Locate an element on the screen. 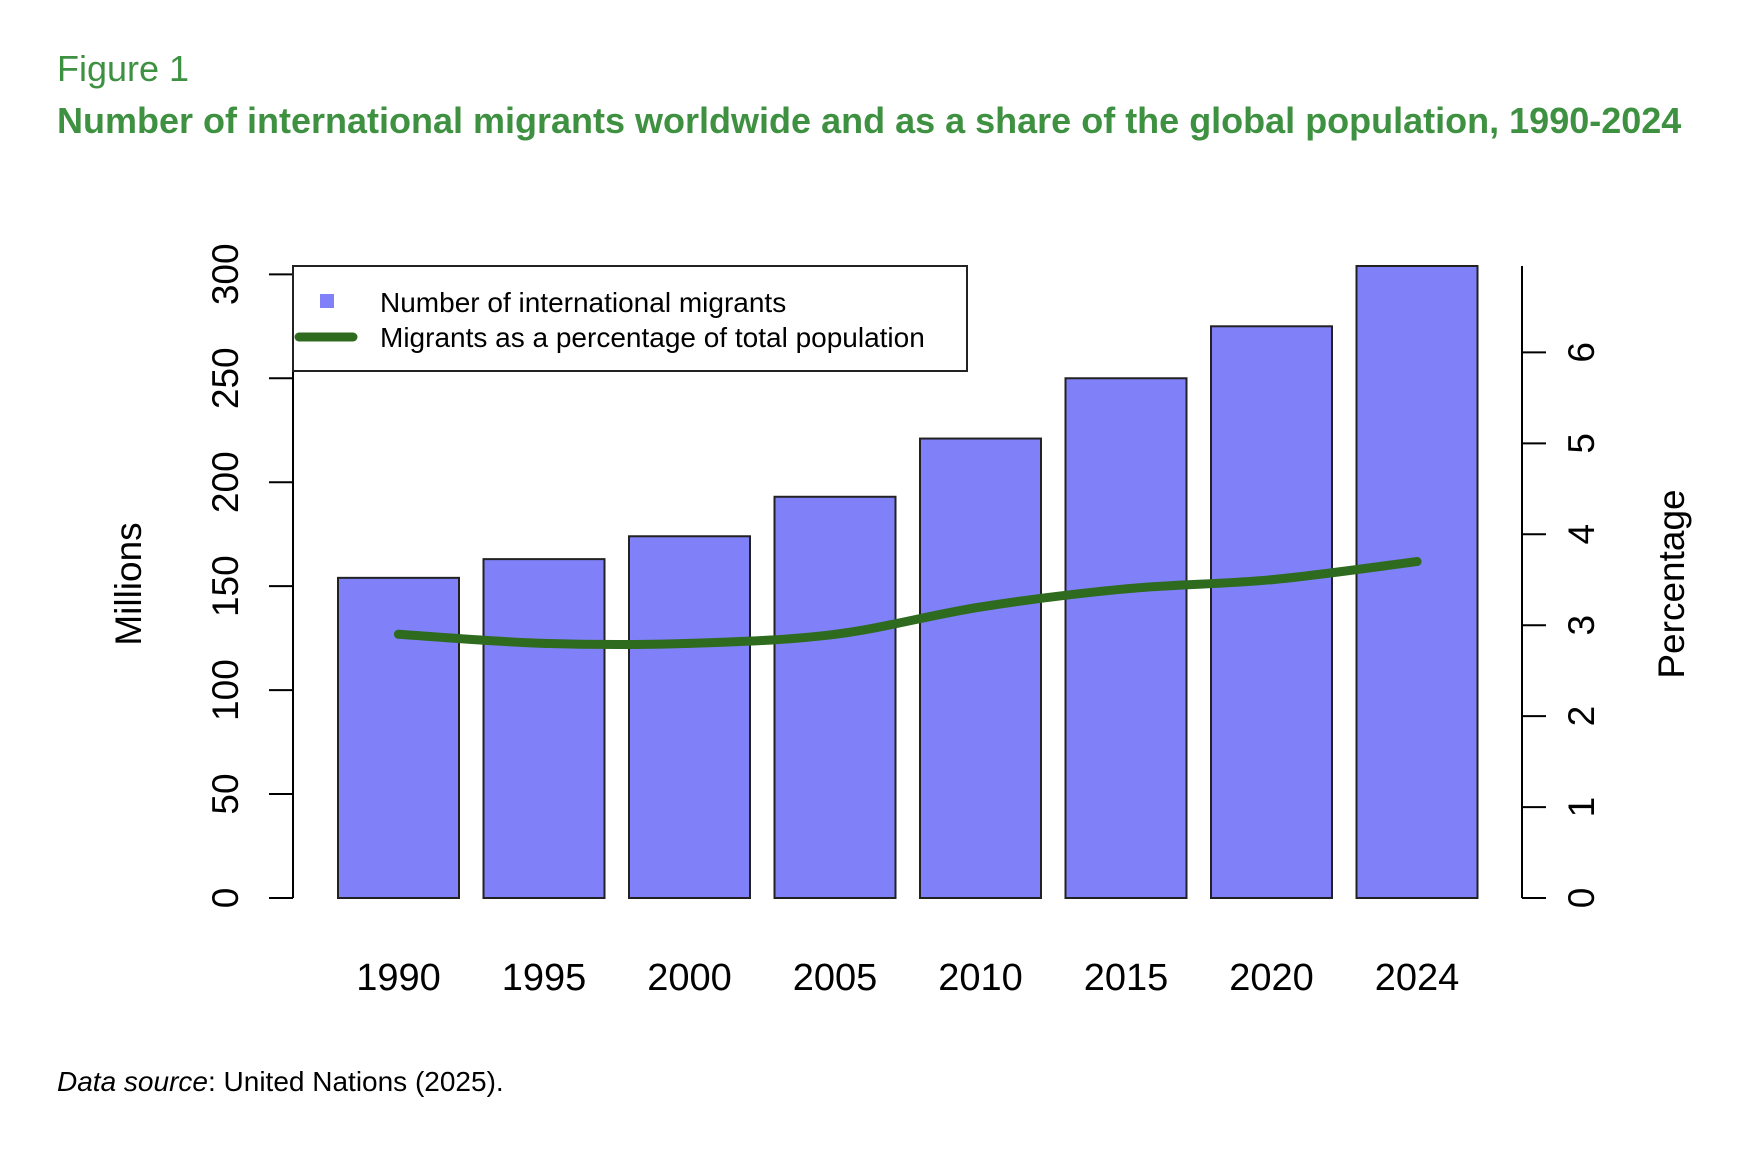  line-layer is located at coordinates (908, 603).